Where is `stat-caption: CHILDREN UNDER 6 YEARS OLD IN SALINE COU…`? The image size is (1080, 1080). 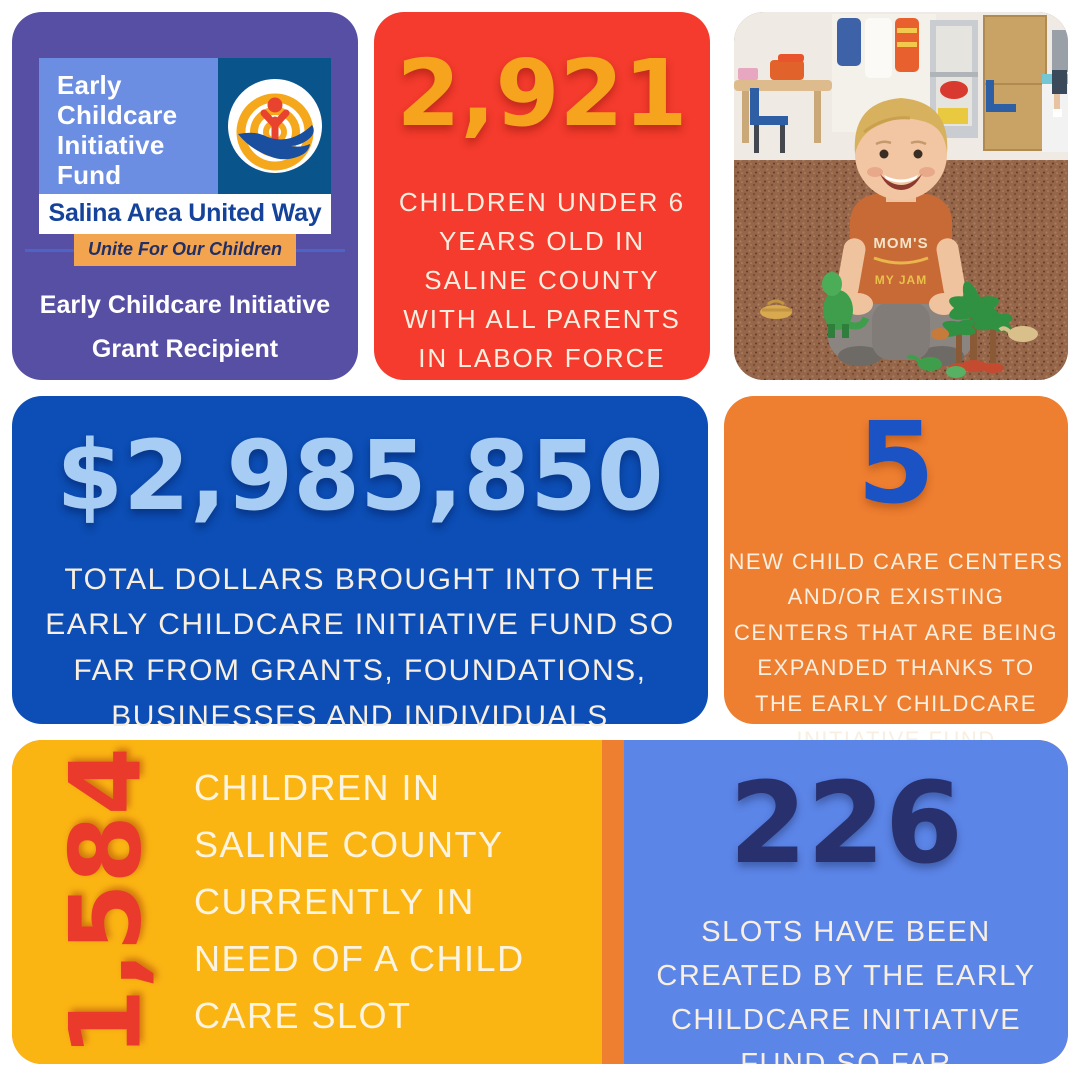 stat-caption: CHILDREN UNDER 6 YEARS OLD IN SALINE COU… is located at coordinates (542, 280).